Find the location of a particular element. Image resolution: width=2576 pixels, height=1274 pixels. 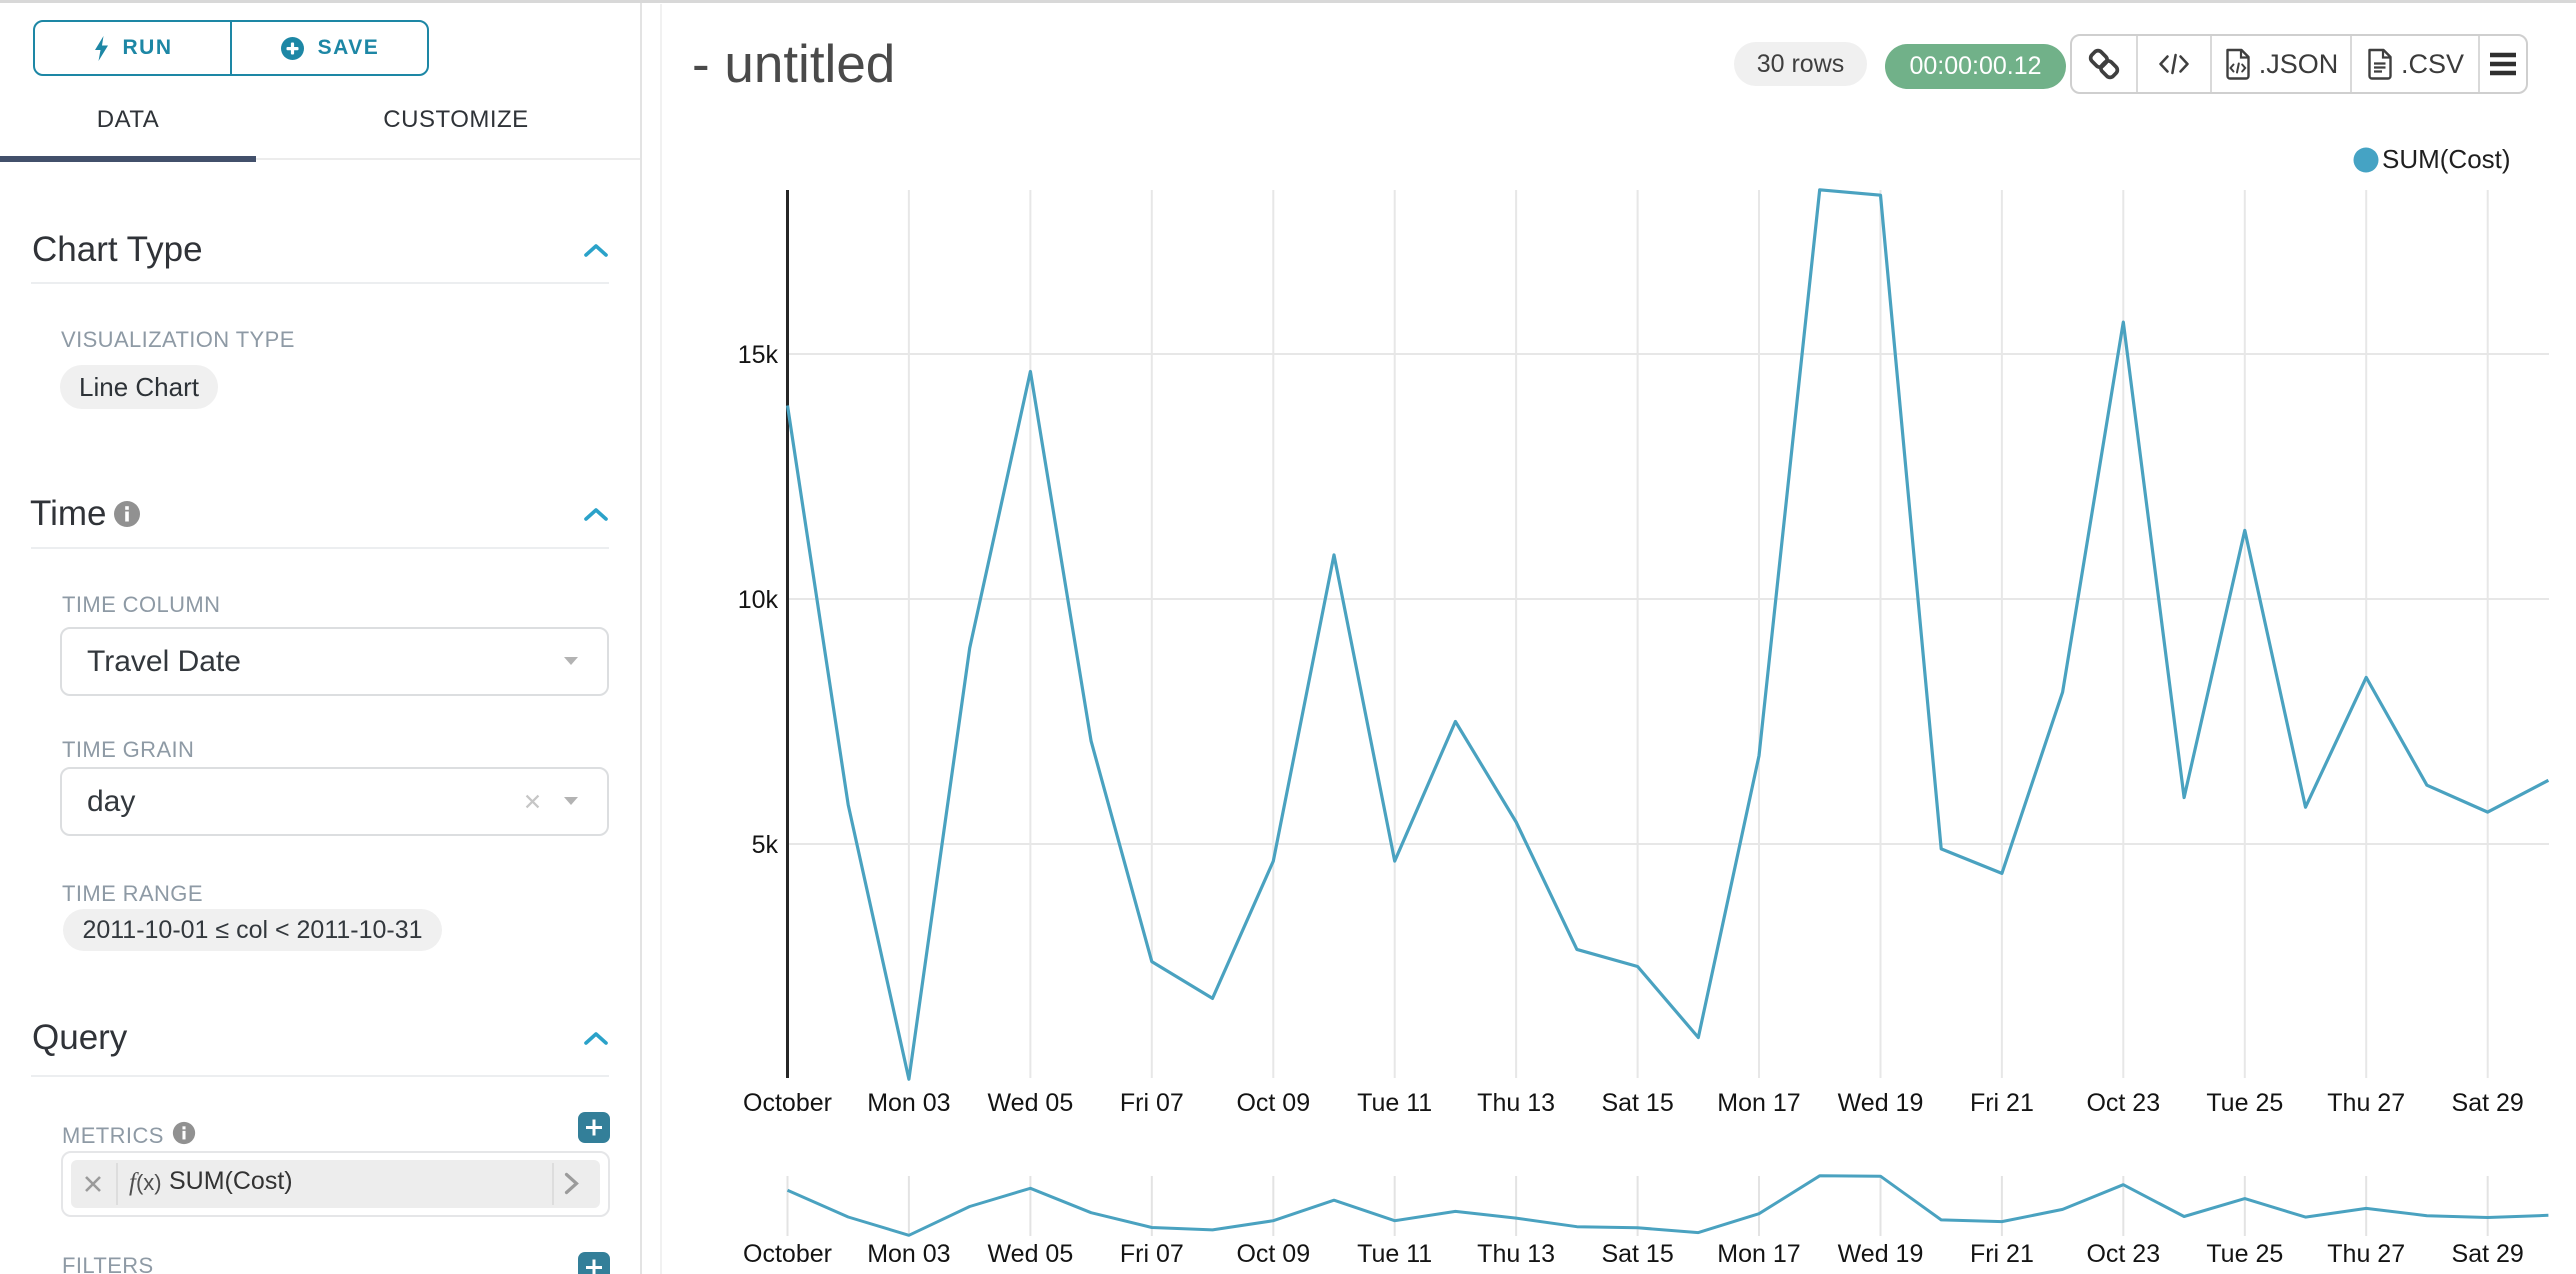

svg-text: 5k is located at coordinates (765, 845).